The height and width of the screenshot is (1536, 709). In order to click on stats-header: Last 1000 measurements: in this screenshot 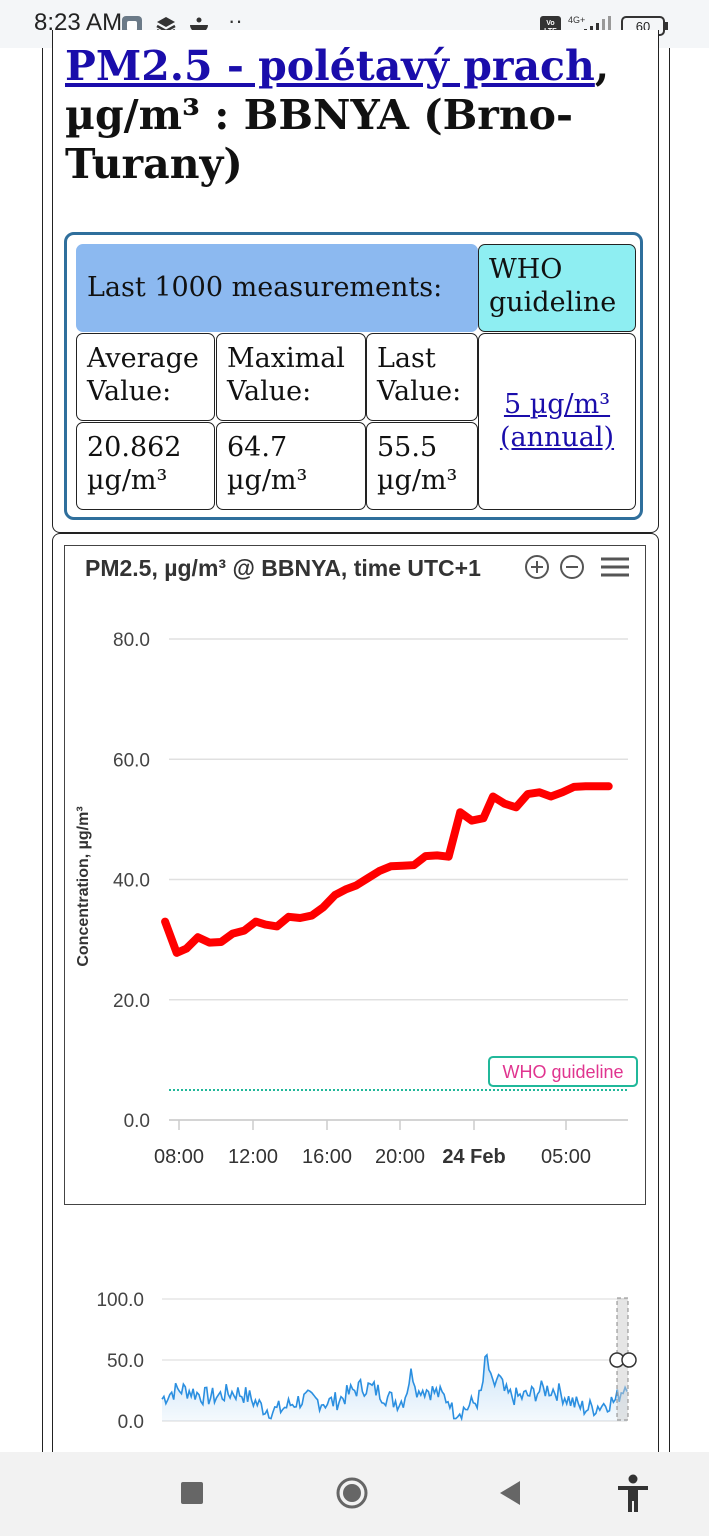, I will do `click(277, 288)`.